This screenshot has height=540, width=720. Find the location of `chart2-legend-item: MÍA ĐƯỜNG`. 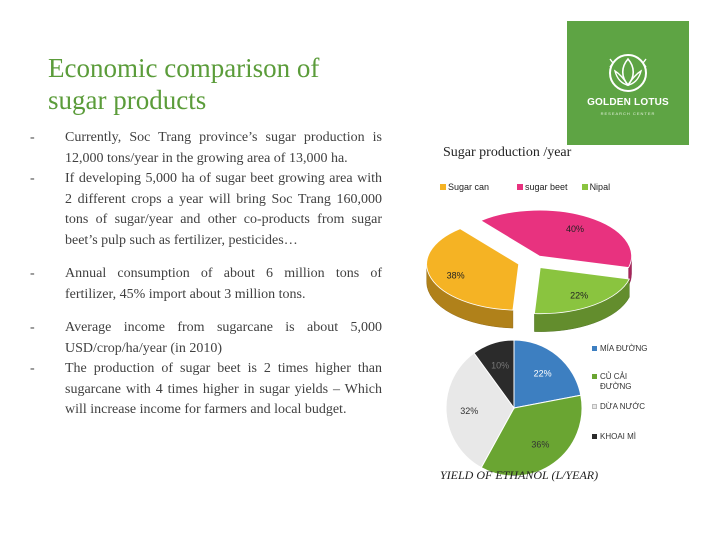

chart2-legend-item: MÍA ĐƯỜNG is located at coordinates (626, 349).